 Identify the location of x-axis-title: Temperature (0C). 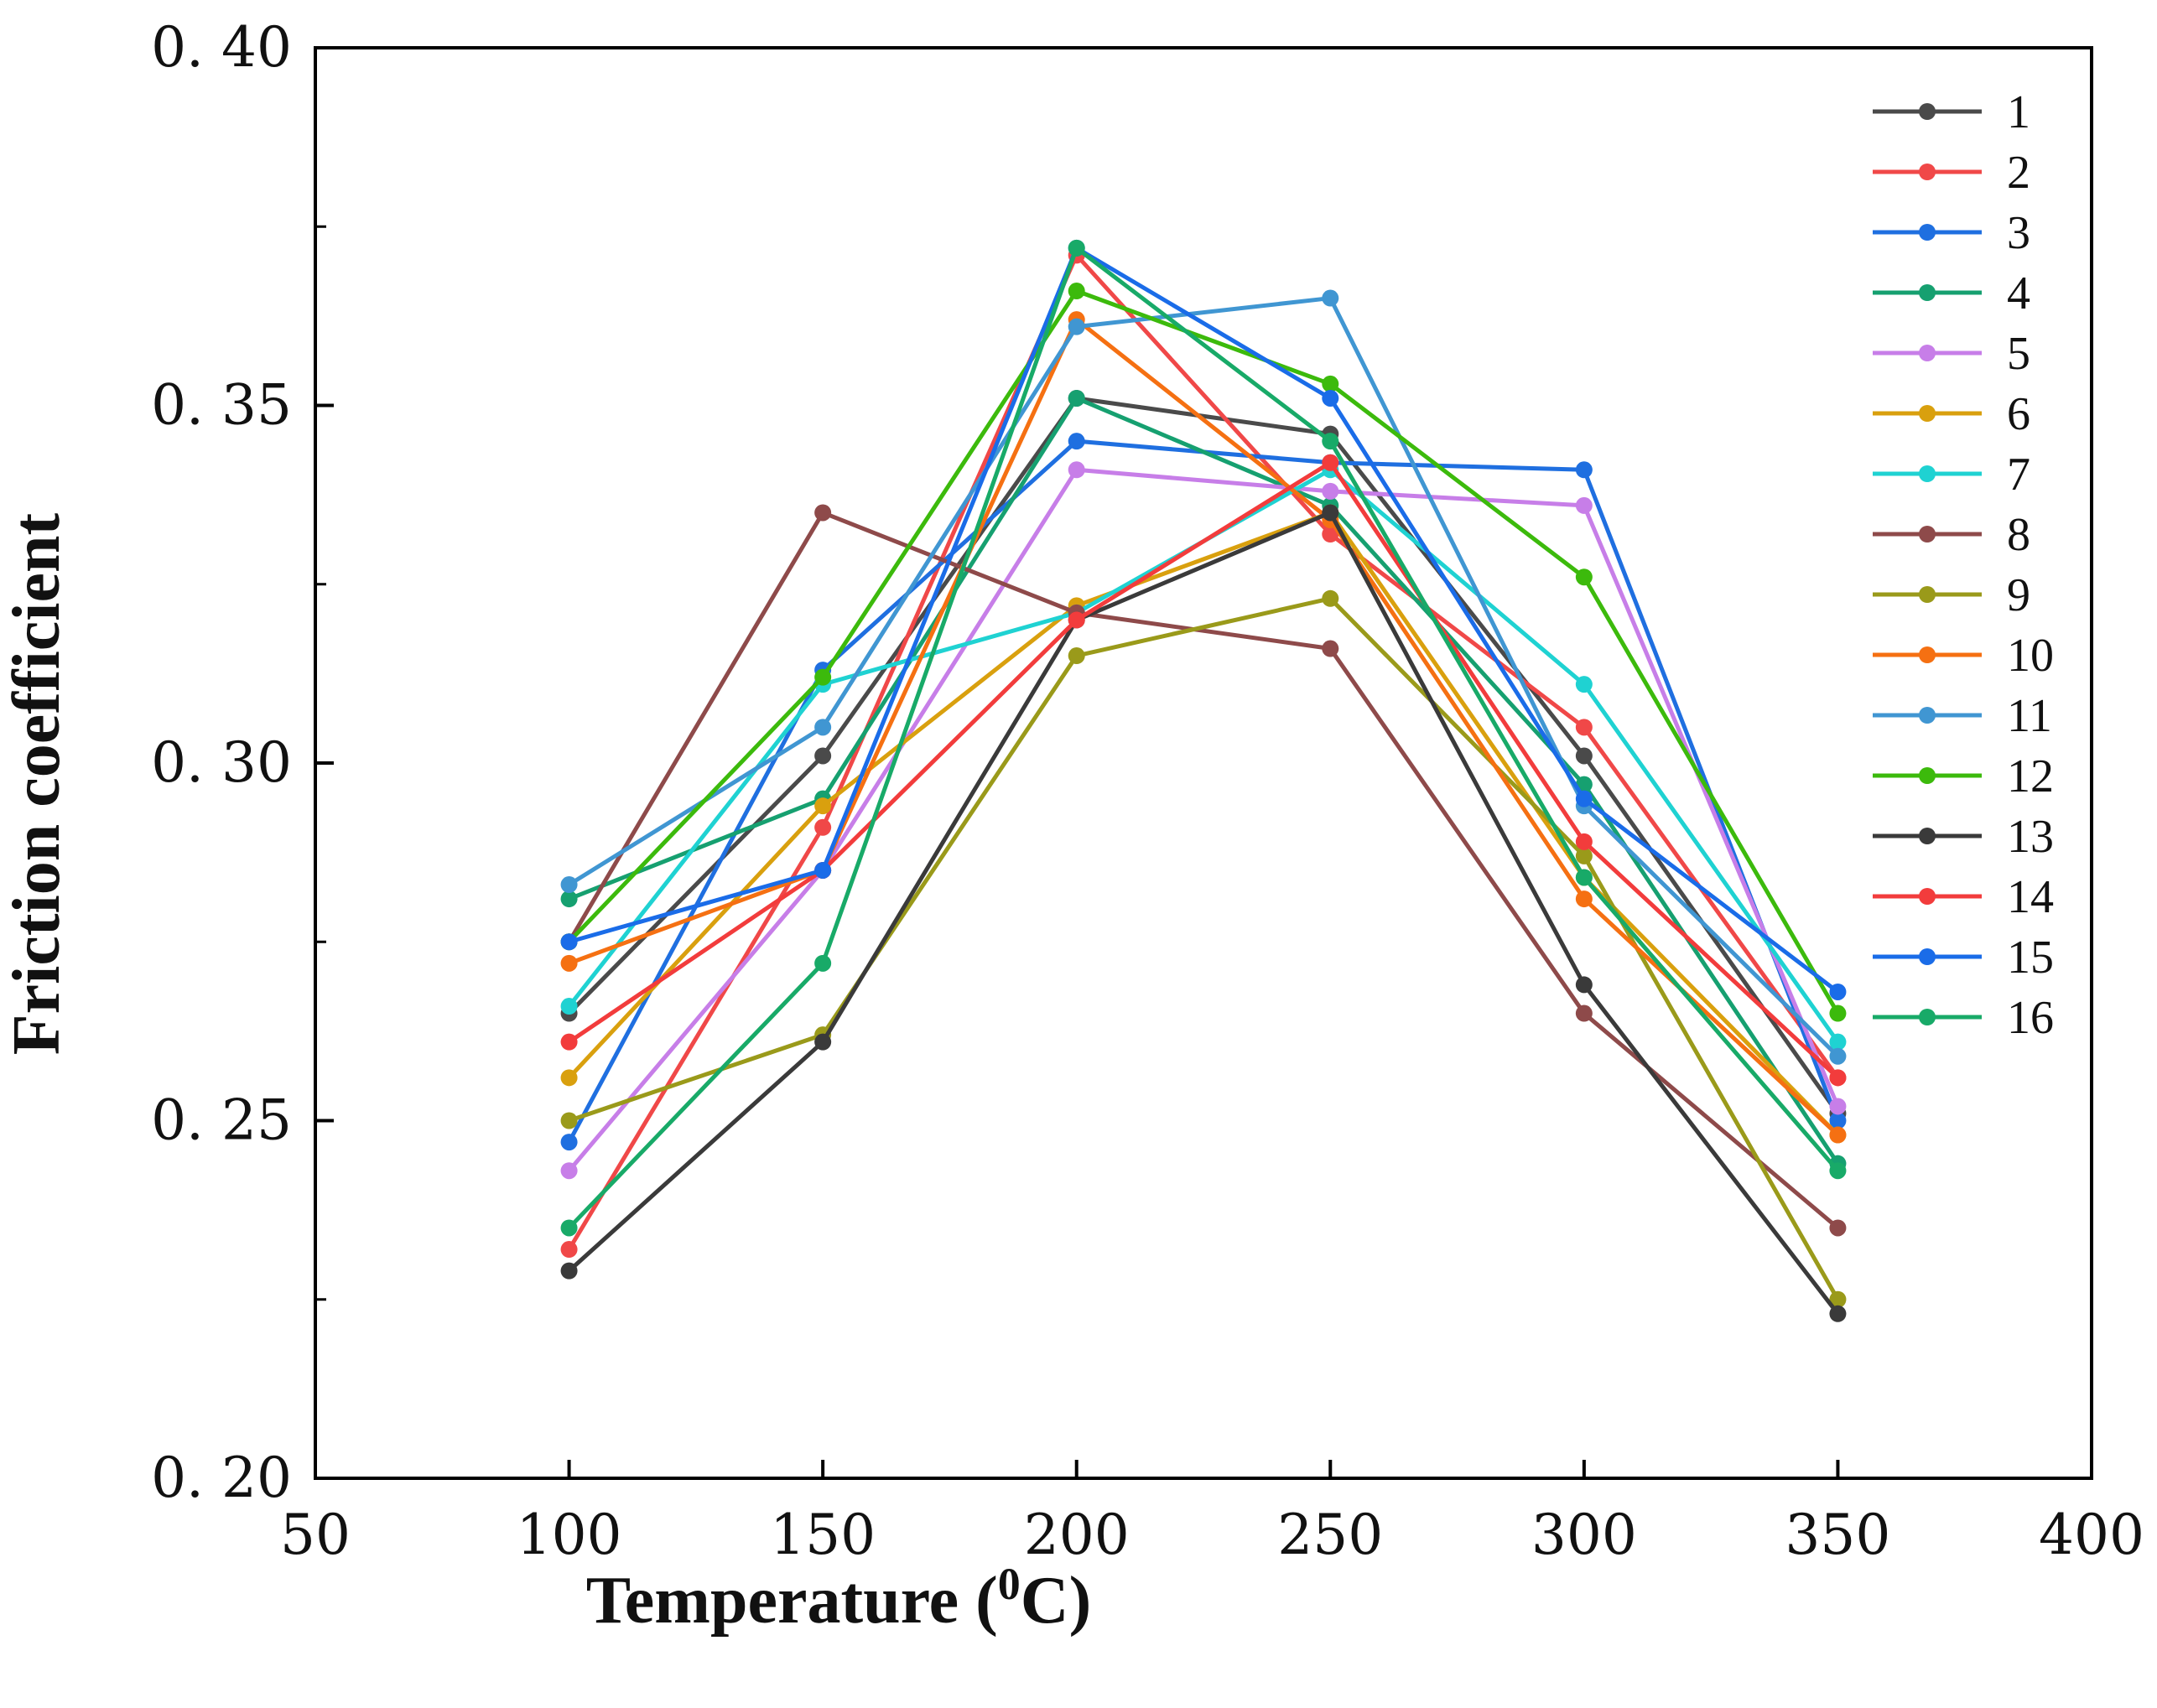
(838, 1598).